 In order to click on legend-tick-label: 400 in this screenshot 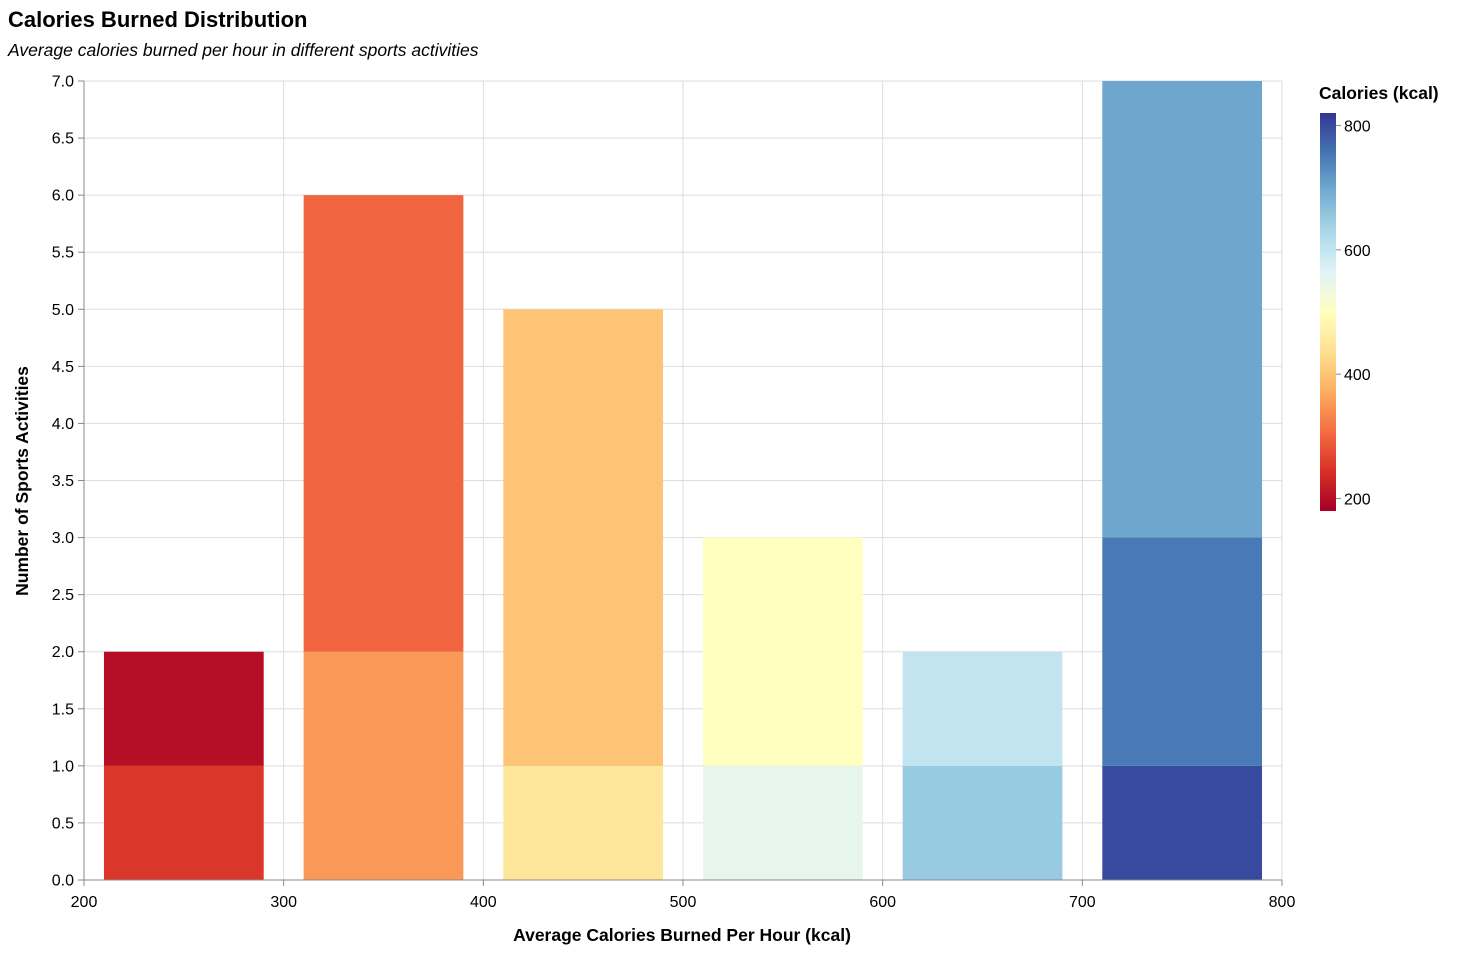, I will do `click(1357, 375)`.